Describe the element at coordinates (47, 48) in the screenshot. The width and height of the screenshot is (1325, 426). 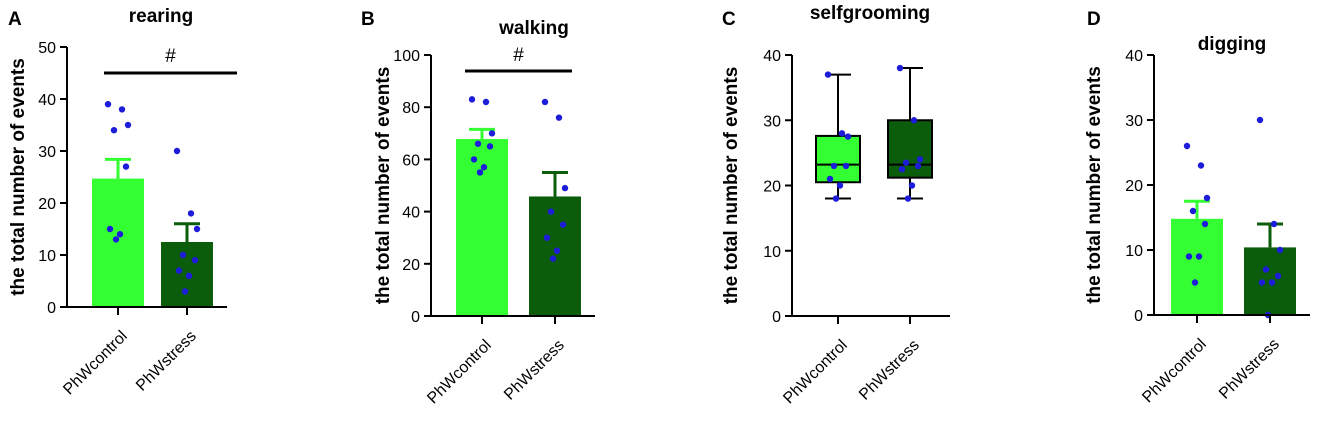
I see `y-tick-label: 50` at that location.